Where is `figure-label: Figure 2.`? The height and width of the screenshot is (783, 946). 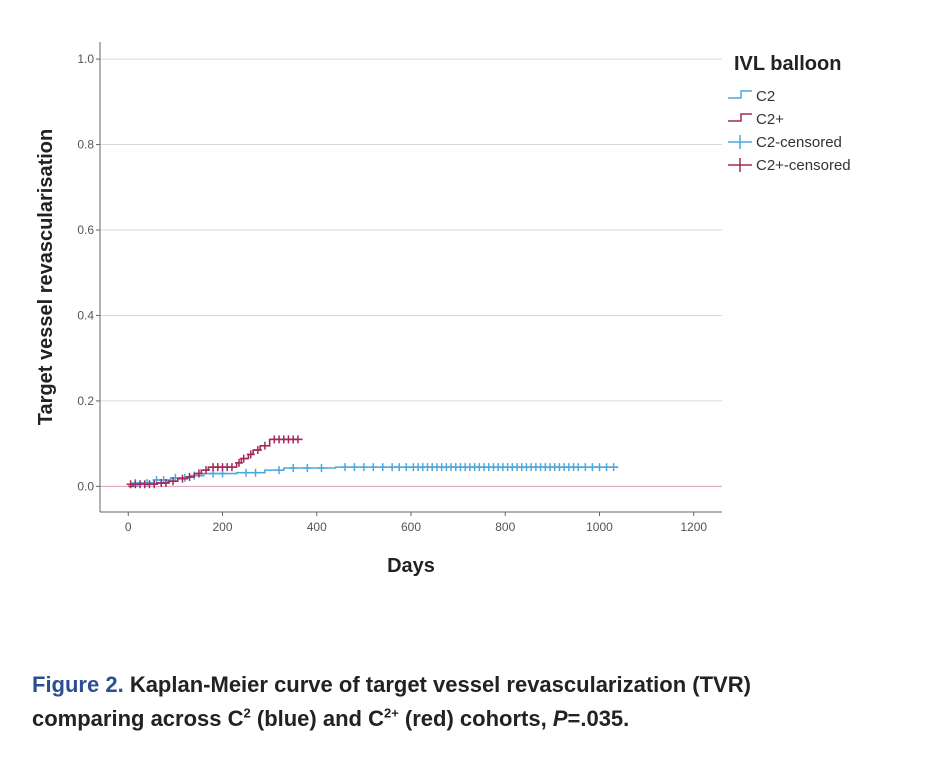 figure-label: Figure 2. is located at coordinates (78, 684).